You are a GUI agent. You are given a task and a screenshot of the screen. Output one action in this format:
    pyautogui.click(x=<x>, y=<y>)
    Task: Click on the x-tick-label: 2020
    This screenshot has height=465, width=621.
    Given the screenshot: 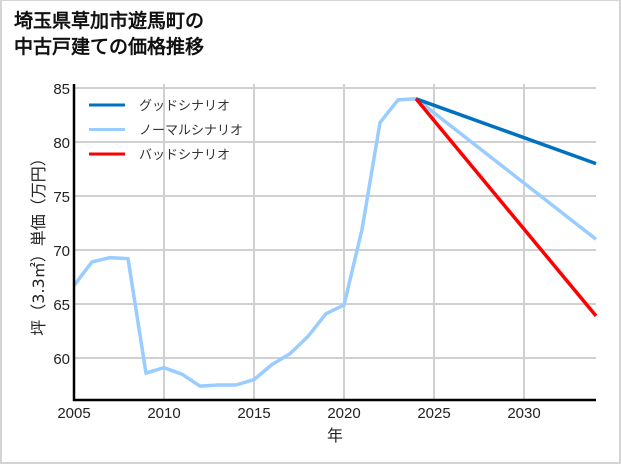 What is the action you would take?
    pyautogui.click(x=343, y=413)
    